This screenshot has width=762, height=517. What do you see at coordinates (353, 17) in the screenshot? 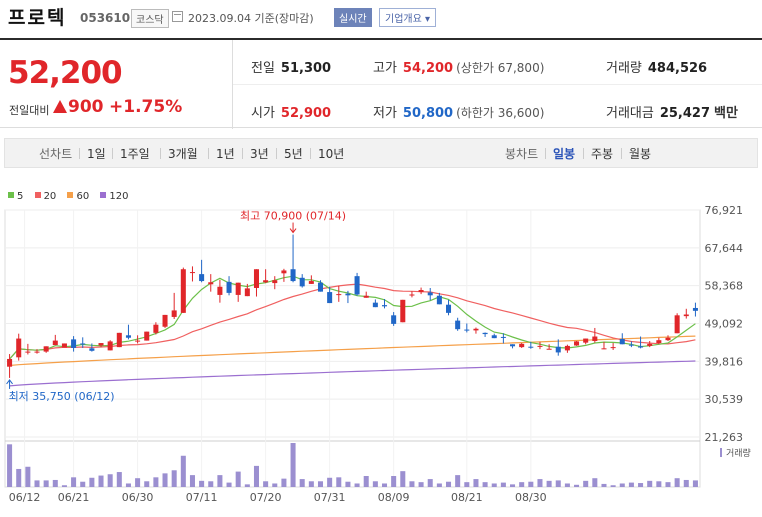
I see `realtime-button: 실시간` at bounding box center [353, 17].